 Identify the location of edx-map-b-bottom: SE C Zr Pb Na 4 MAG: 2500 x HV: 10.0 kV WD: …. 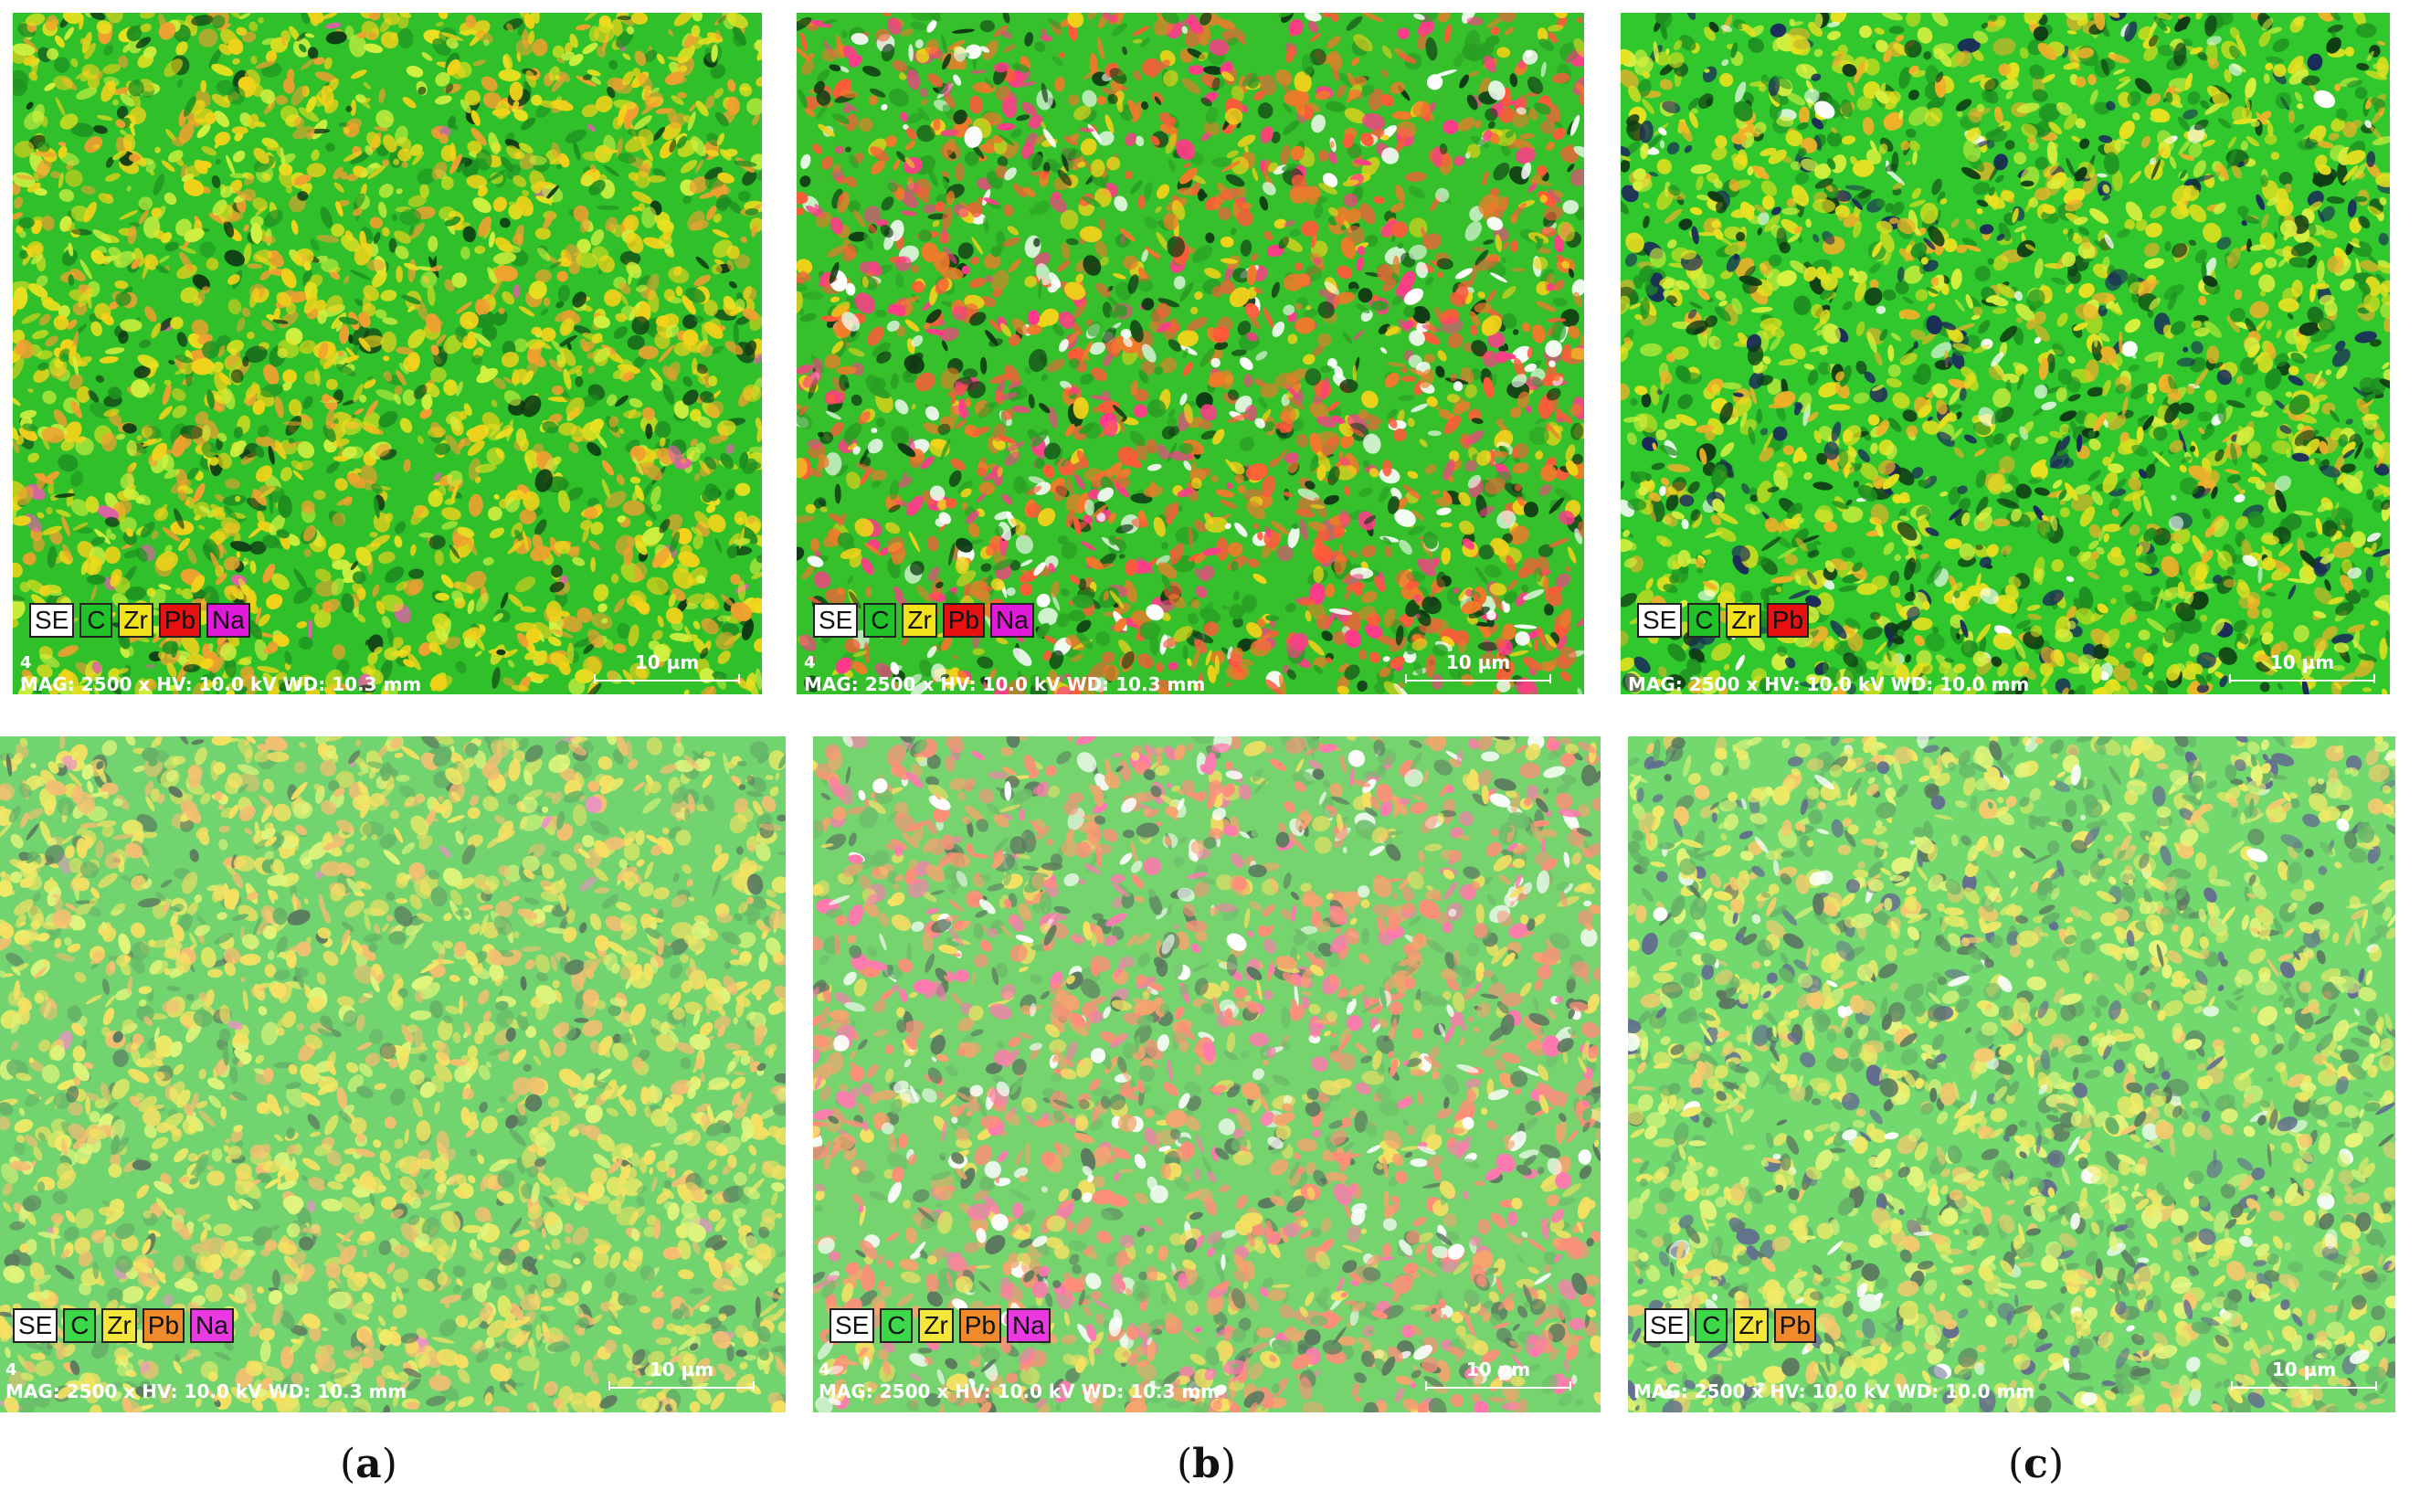
(1207, 1074).